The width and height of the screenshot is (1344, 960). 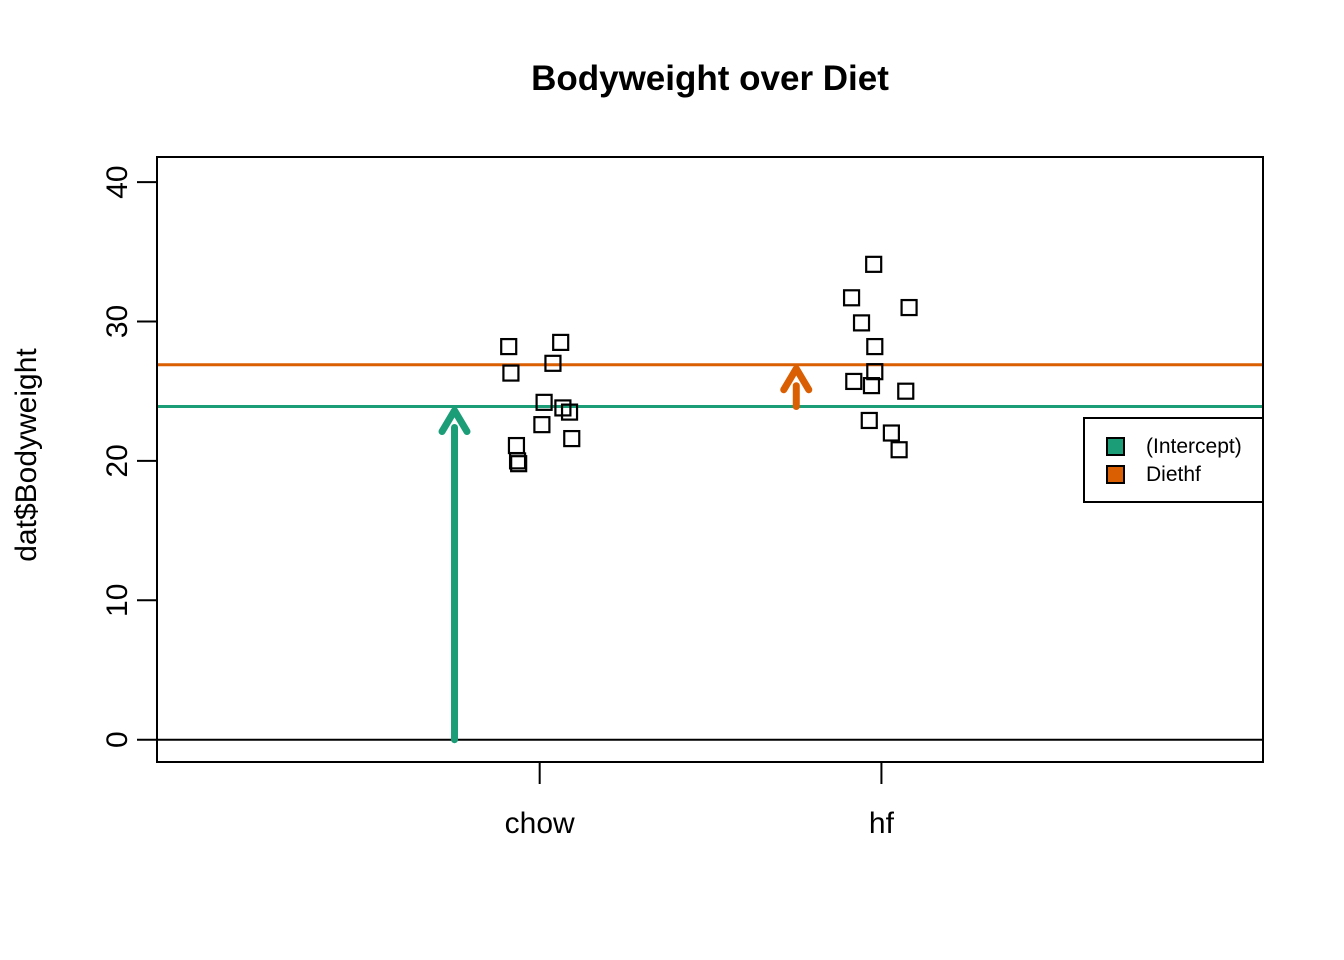 I want to click on y-tick-label: 40, so click(x=117, y=181).